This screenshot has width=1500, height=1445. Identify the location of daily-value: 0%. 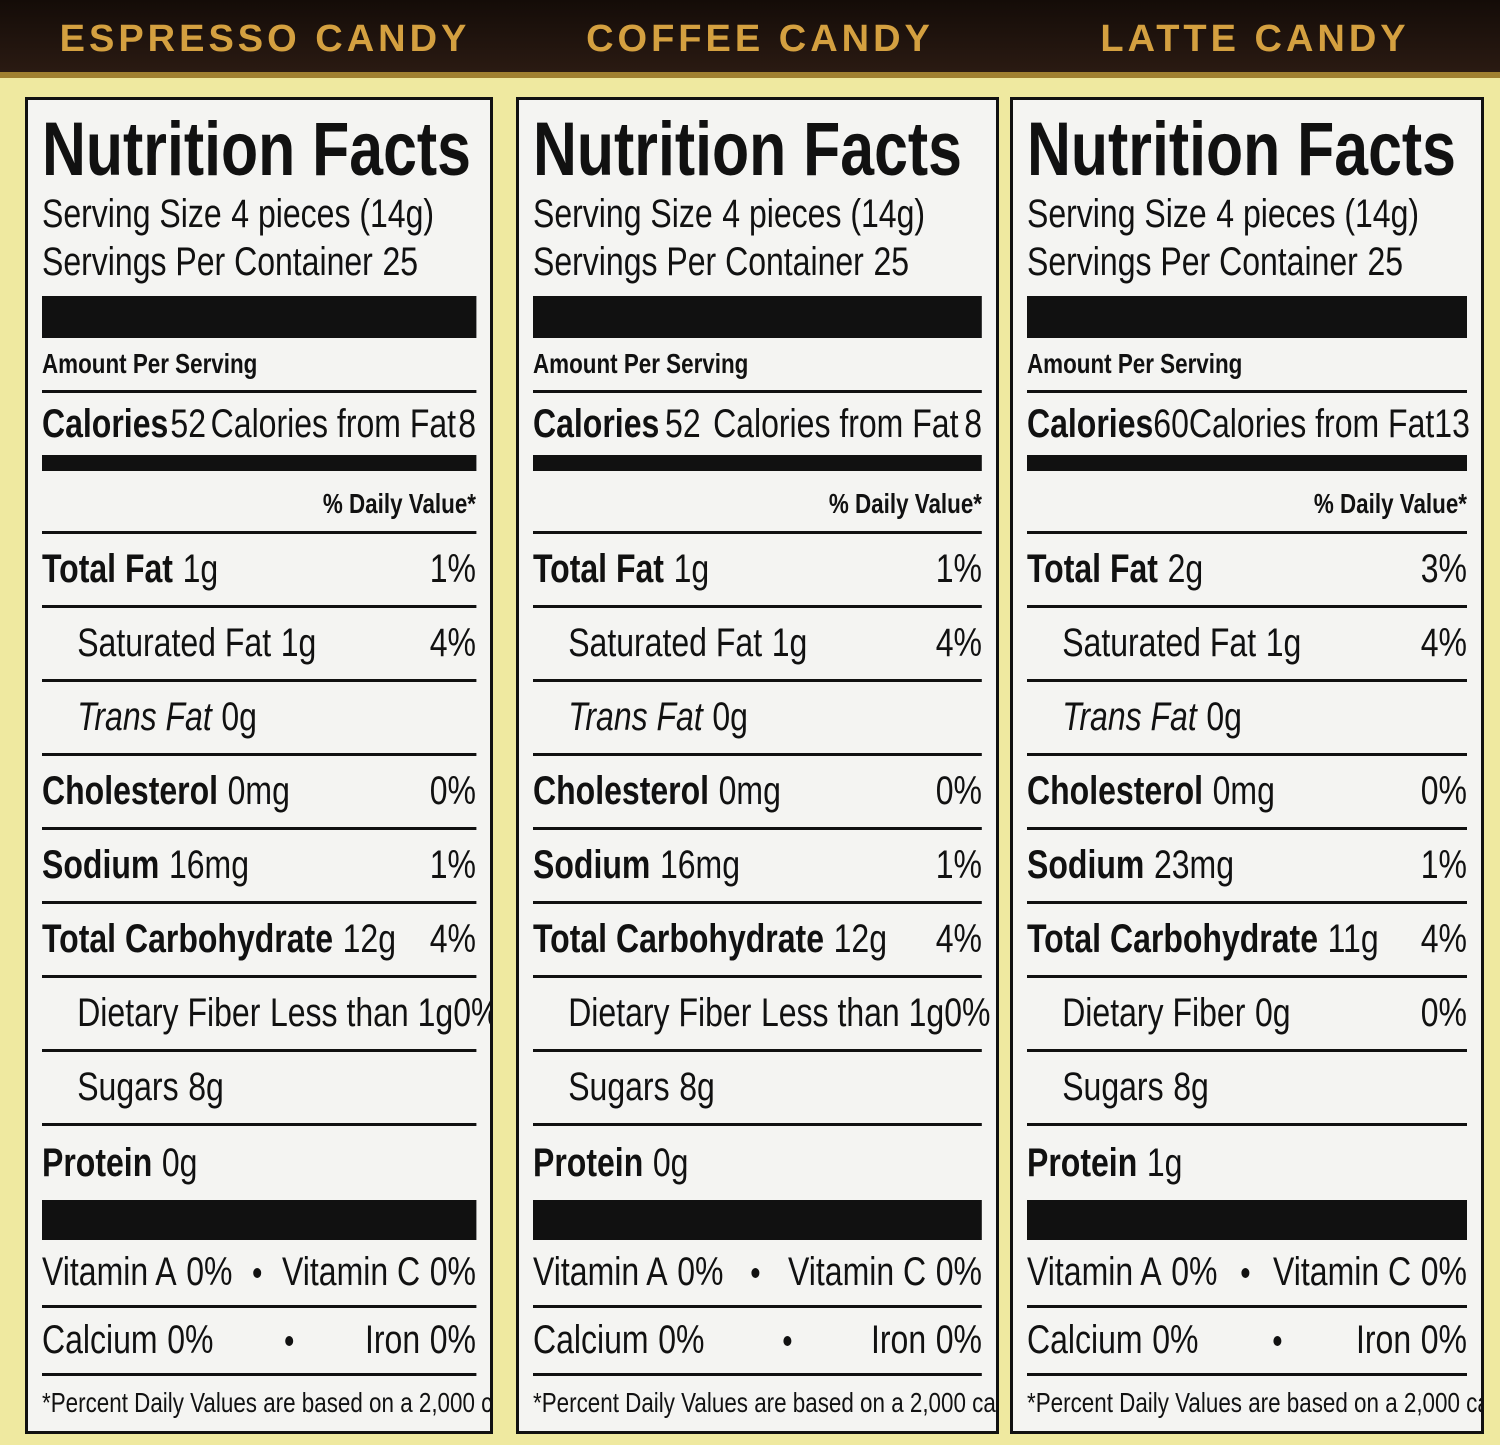
(1443, 791).